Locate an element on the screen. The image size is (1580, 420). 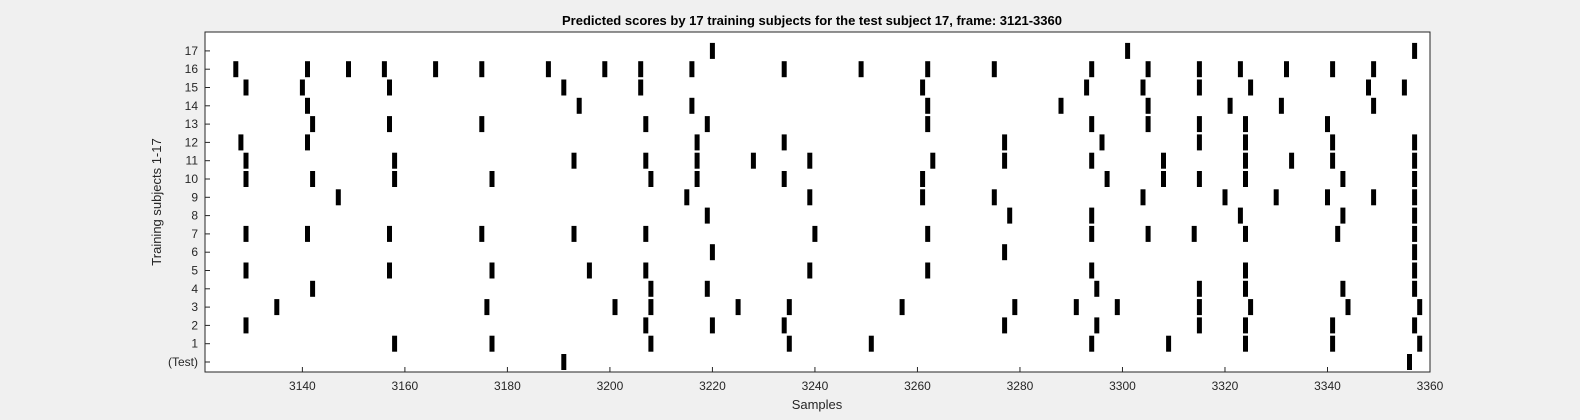
y-tick-label: 10 is located at coordinates (192, 179).